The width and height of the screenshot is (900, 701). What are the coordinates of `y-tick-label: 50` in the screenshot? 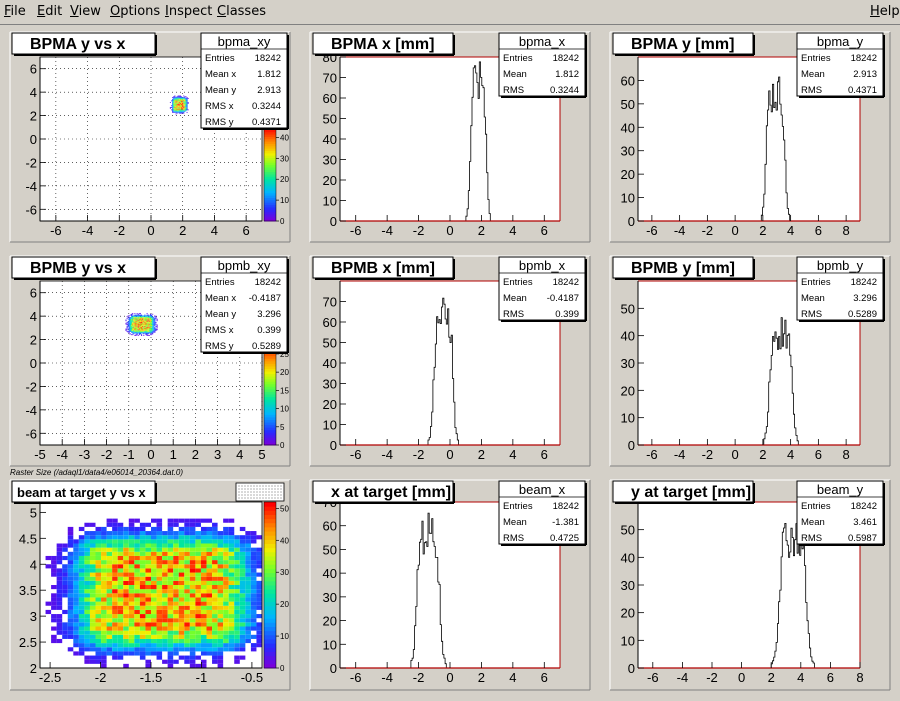 It's located at (628, 104).